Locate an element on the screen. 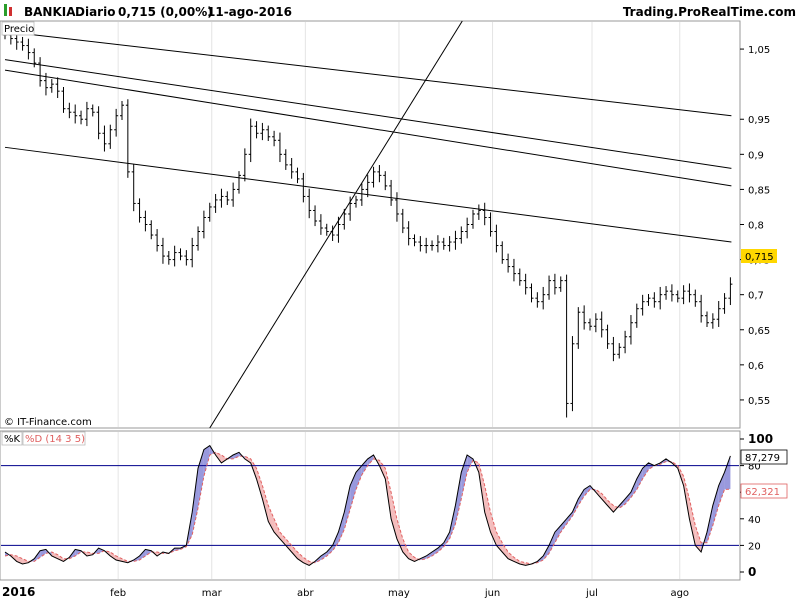 This screenshot has height=604, width=800. k-label: %K is located at coordinates (12, 439).